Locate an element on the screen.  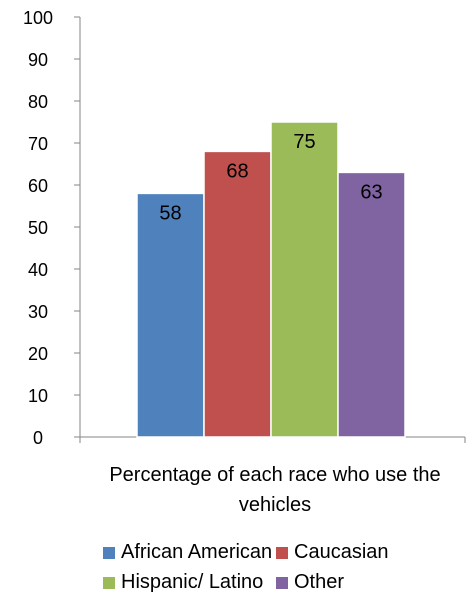
y-tick-label: 40 is located at coordinates (38, 270).